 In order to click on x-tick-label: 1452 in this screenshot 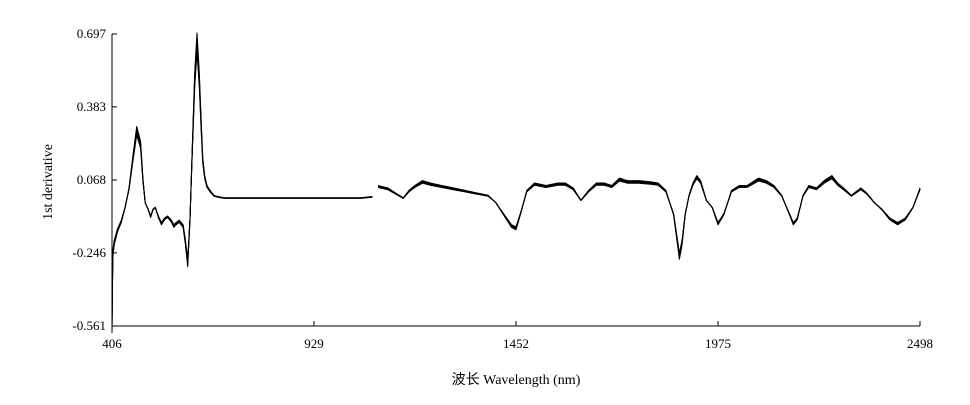, I will do `click(516, 343)`.